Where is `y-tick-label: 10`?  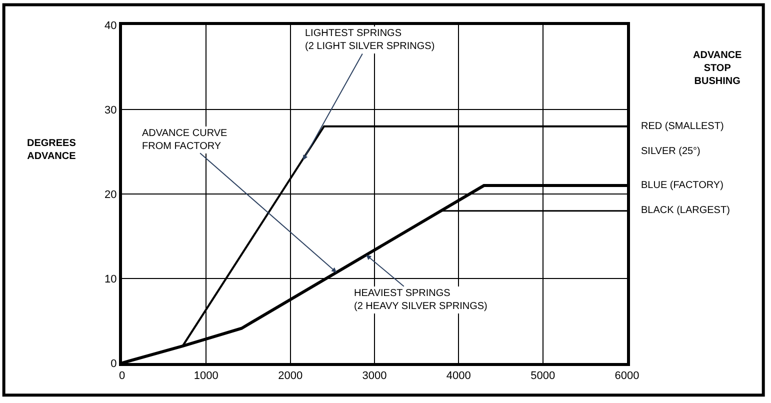 y-tick-label: 10 is located at coordinates (110, 279).